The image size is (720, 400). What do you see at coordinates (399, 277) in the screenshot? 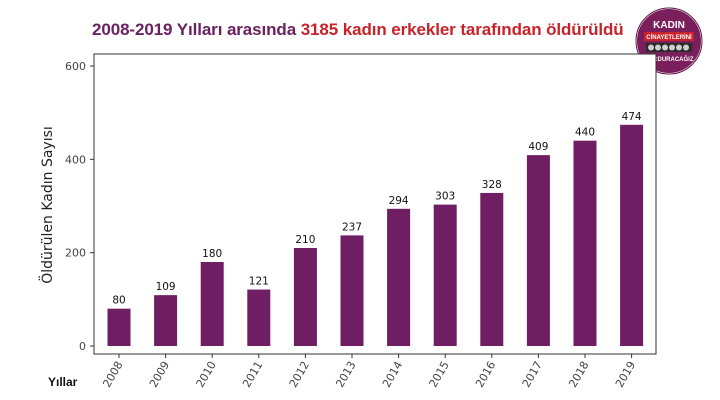
I see `bar-2014` at bounding box center [399, 277].